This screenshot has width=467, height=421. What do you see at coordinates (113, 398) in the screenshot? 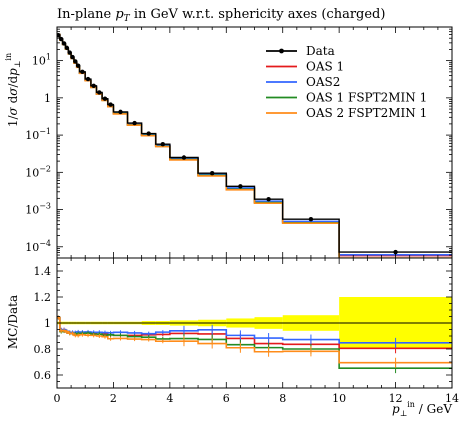
I see `x-tick-label: 2` at bounding box center [113, 398].